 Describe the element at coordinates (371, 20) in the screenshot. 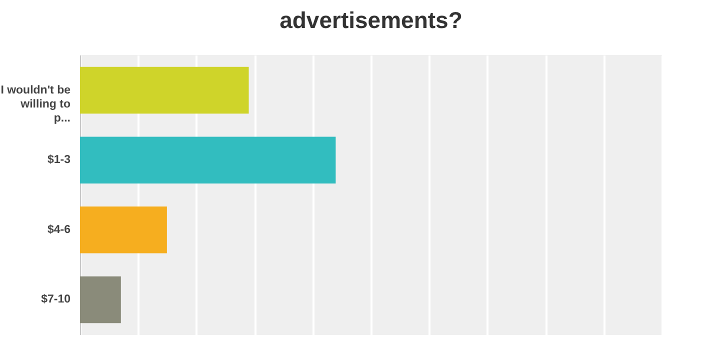

I see `chart-title: advertisements?` at that location.